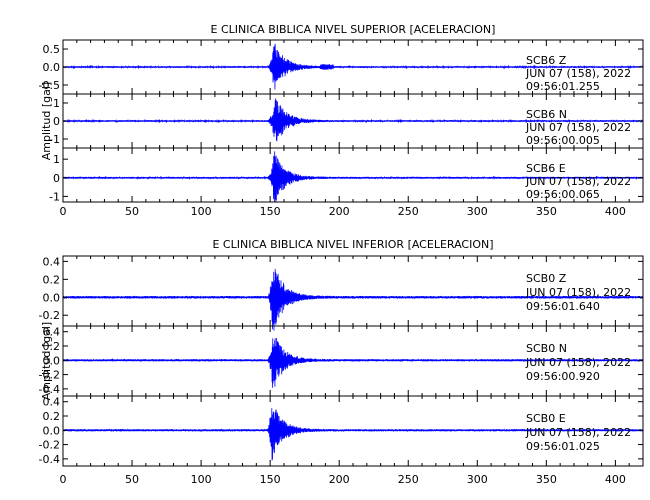 The image size is (650, 500). What do you see at coordinates (49, 85) in the screenshot?
I see `y-tick-label: -0.5` at bounding box center [49, 85].